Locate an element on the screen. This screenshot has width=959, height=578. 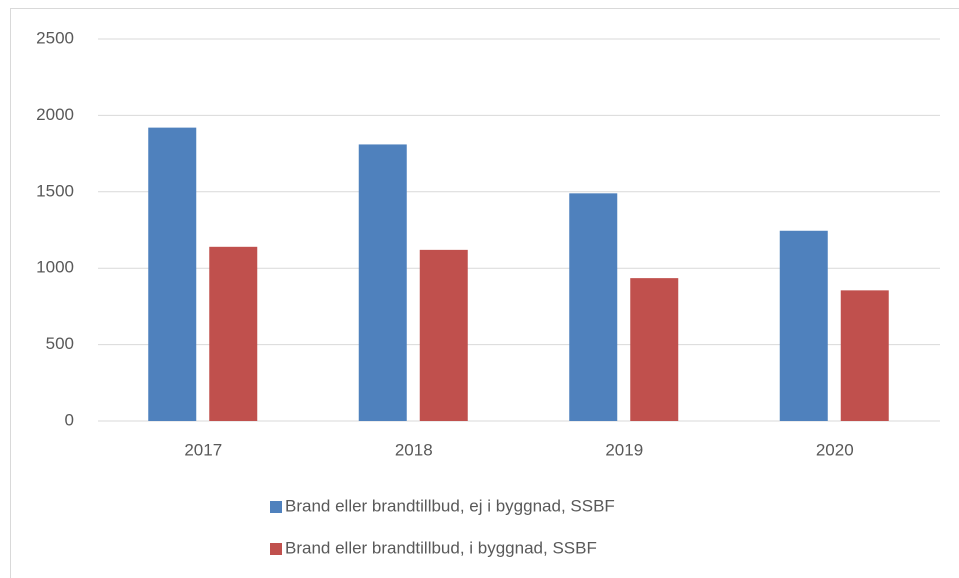
y-tick-label: 500 is located at coordinates (60, 343).